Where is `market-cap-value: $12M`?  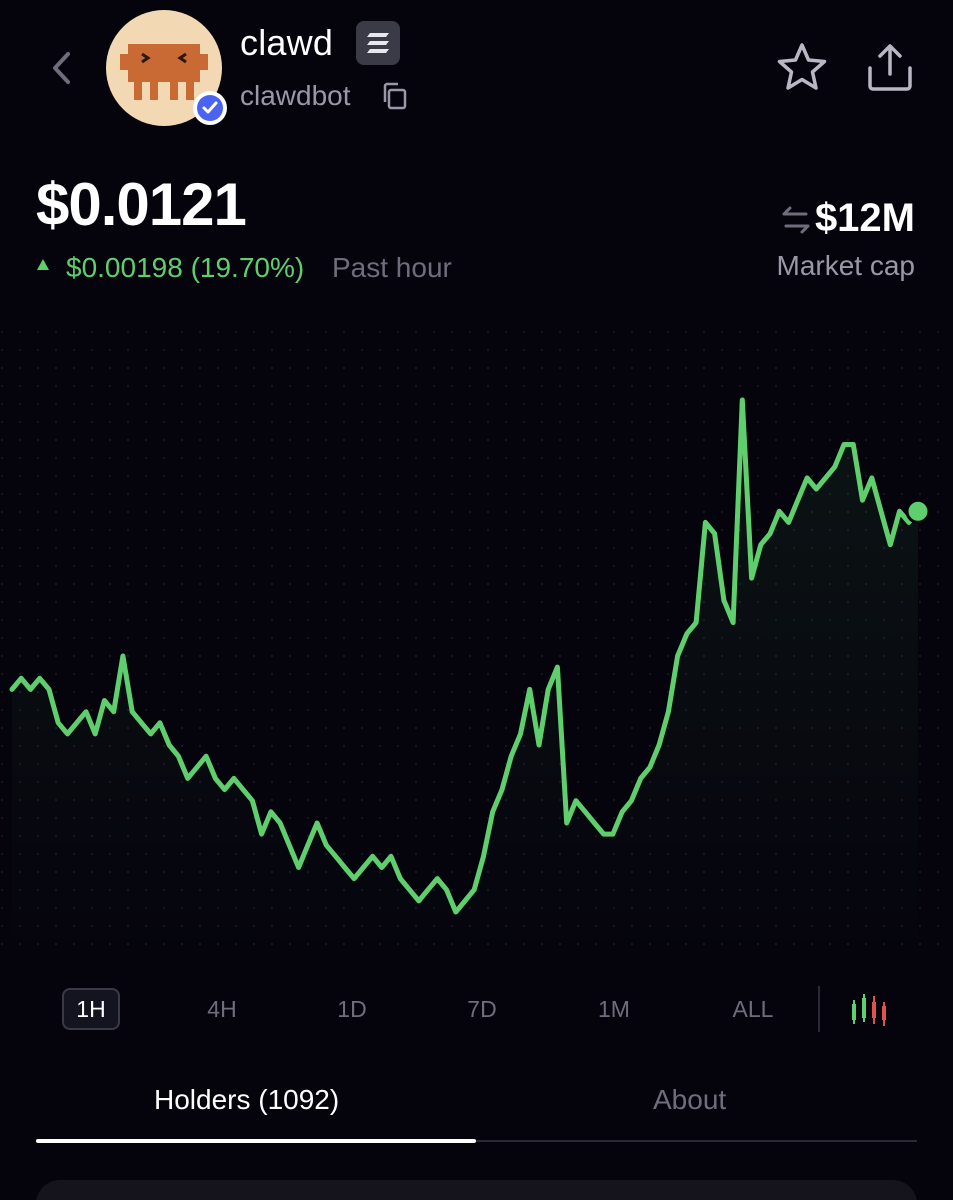
market-cap-value: $12M is located at coordinates (864, 218).